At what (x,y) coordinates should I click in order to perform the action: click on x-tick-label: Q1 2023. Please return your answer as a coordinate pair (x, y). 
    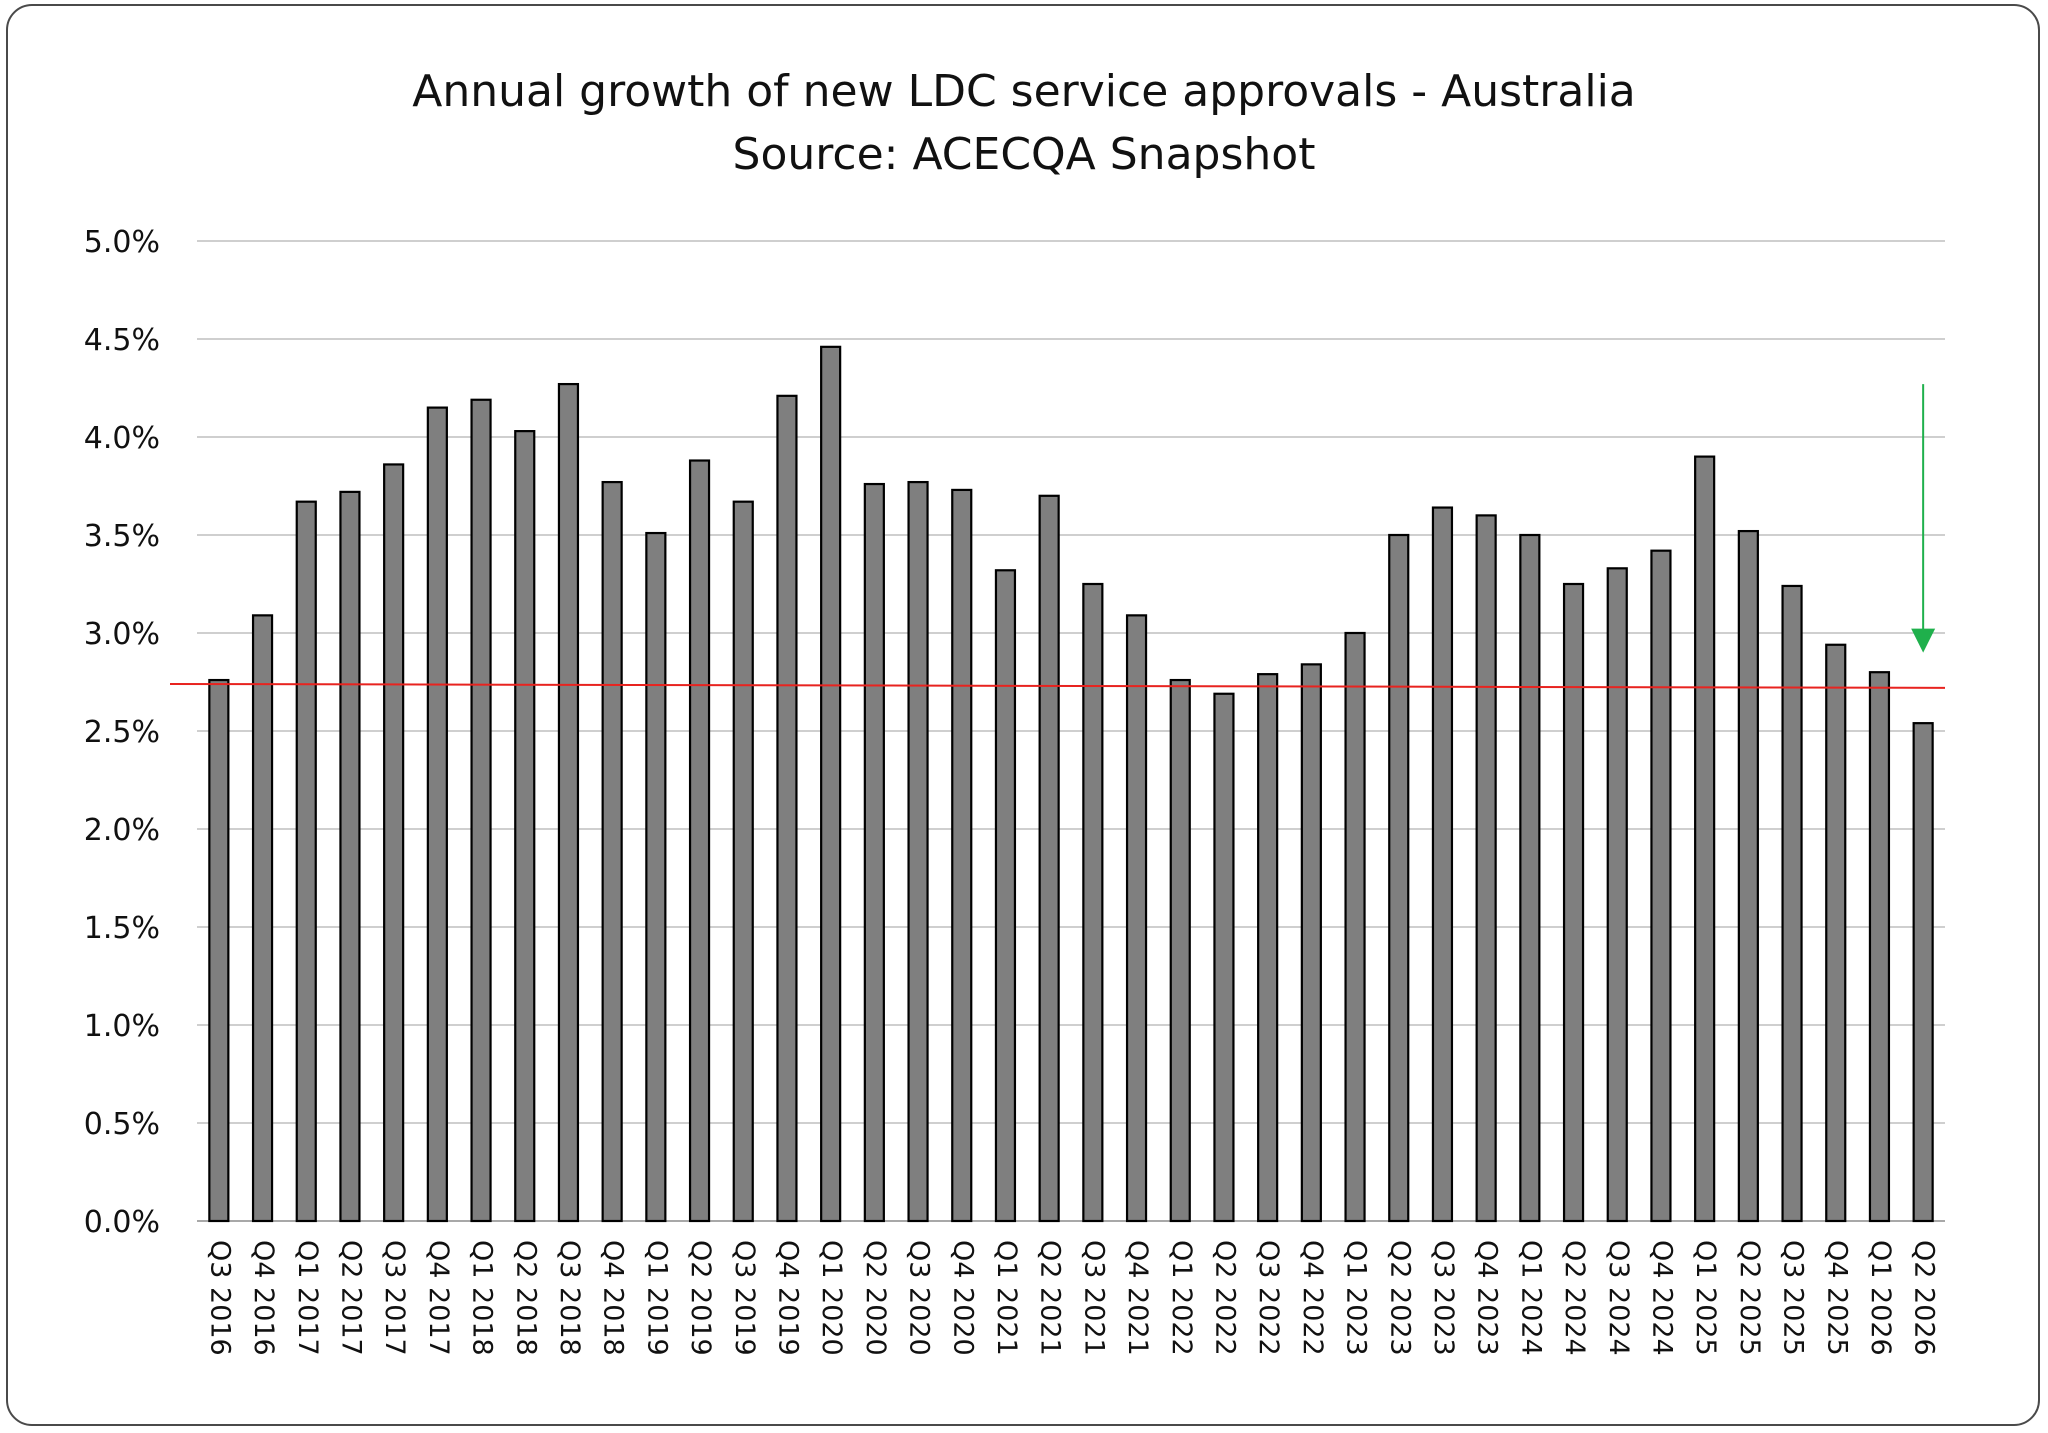
    Looking at the image, I should click on (1356, 1298).